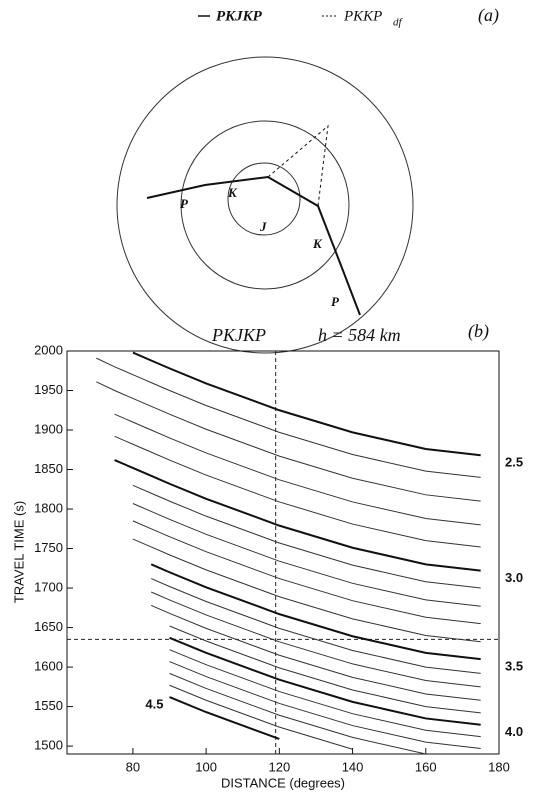 This screenshot has height=794, width=539. What do you see at coordinates (48, 468) in the screenshot?
I see `y-tick-label: 1850` at bounding box center [48, 468].